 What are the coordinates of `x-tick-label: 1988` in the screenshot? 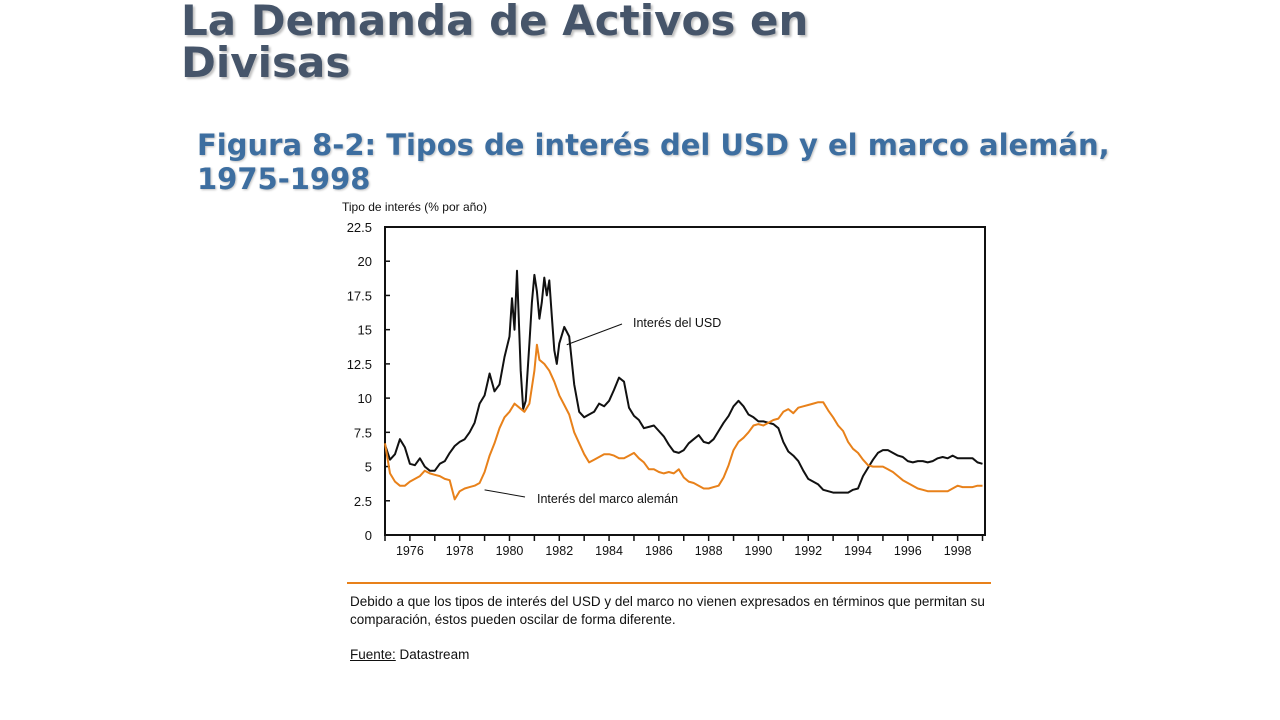 It's located at (709, 551).